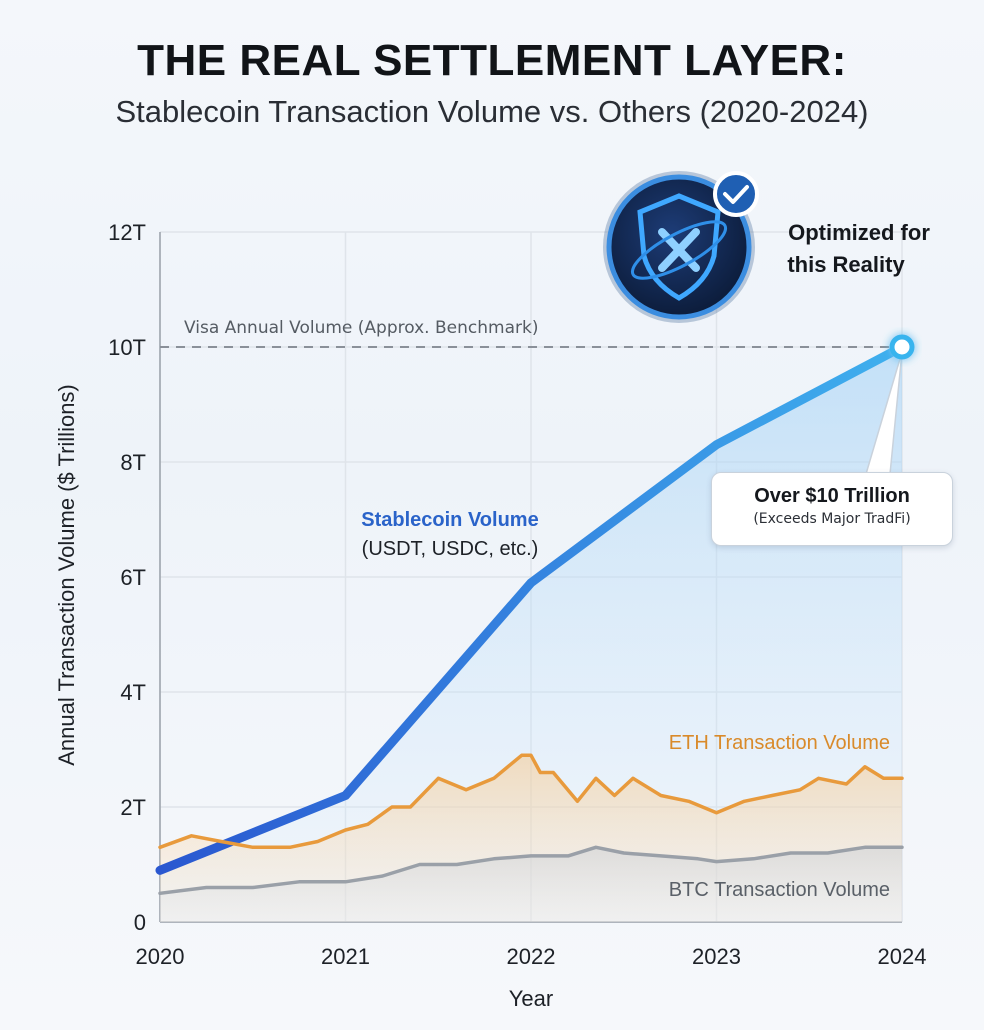 This screenshot has width=984, height=1030. I want to click on callout-box: Over $10 Trillion (Exceeds Major TradFi), so click(832, 509).